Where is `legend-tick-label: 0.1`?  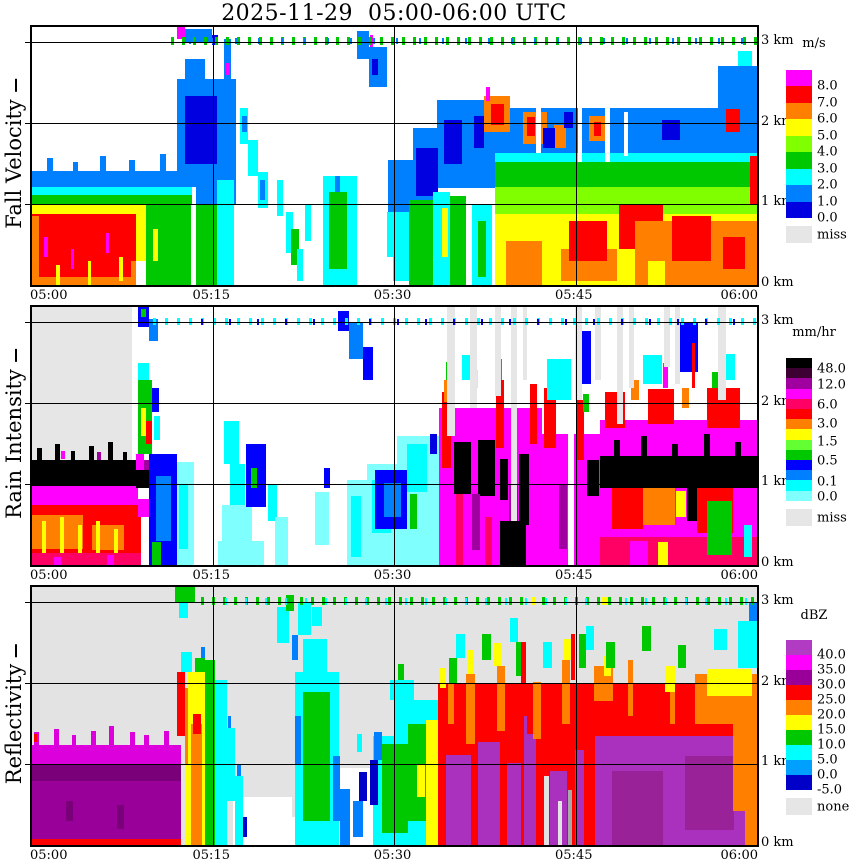
legend-tick-label: 0.1 is located at coordinates (827, 482).